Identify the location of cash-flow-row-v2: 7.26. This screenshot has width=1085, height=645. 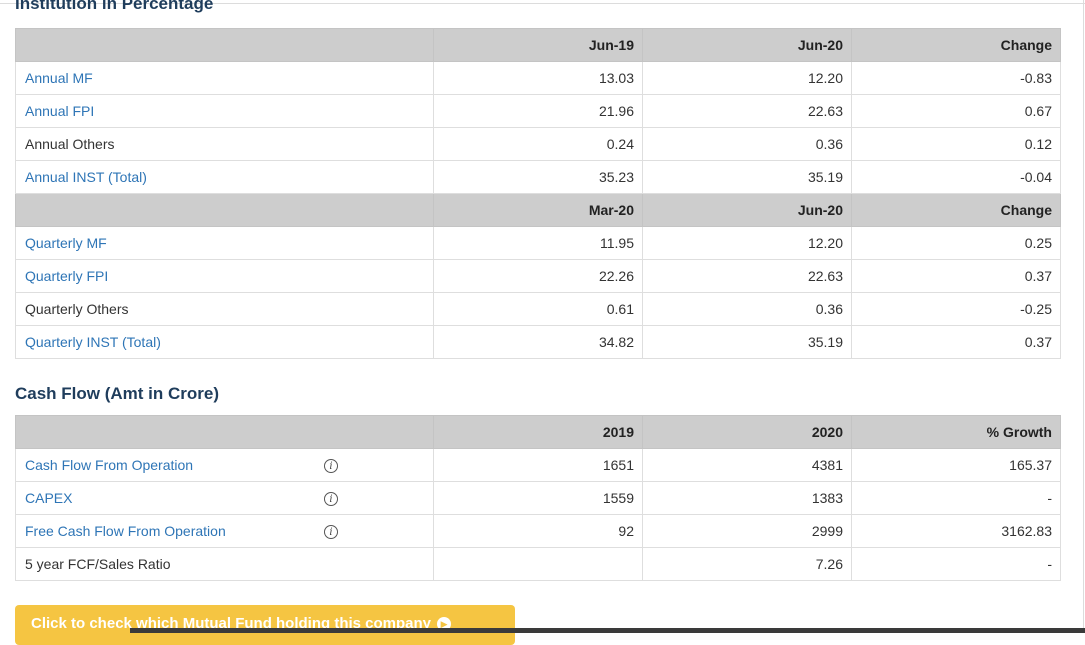
(747, 564).